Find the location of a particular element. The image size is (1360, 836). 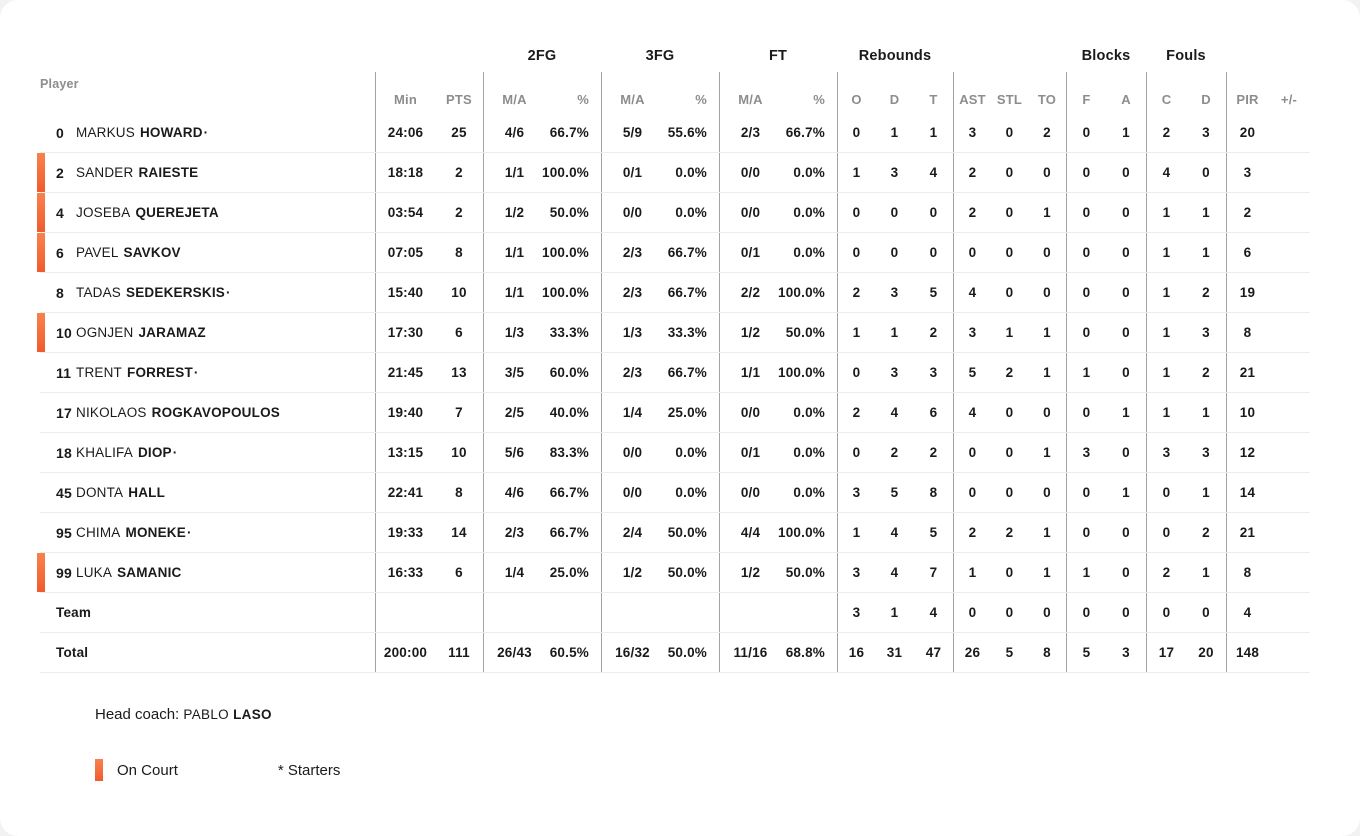

stat-pir: 19 is located at coordinates (1247, 292).